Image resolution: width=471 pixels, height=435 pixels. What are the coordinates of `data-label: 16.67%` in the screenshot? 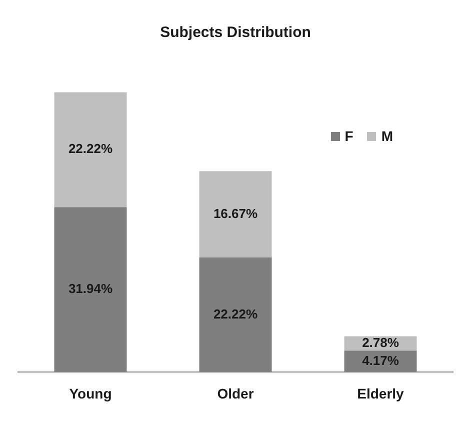 It's located at (235, 213).